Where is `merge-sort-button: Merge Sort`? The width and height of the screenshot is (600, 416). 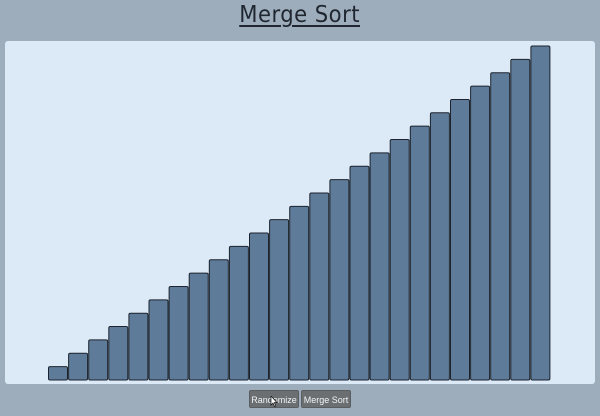 merge-sort-button: Merge Sort is located at coordinates (326, 399).